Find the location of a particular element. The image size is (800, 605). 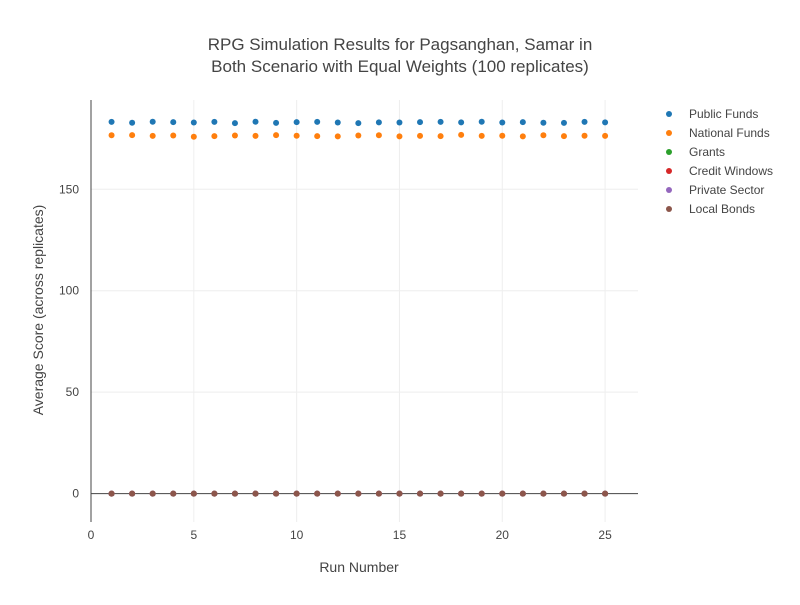

legend-item-credit-windows: Credit Windows is located at coordinates (719, 171).